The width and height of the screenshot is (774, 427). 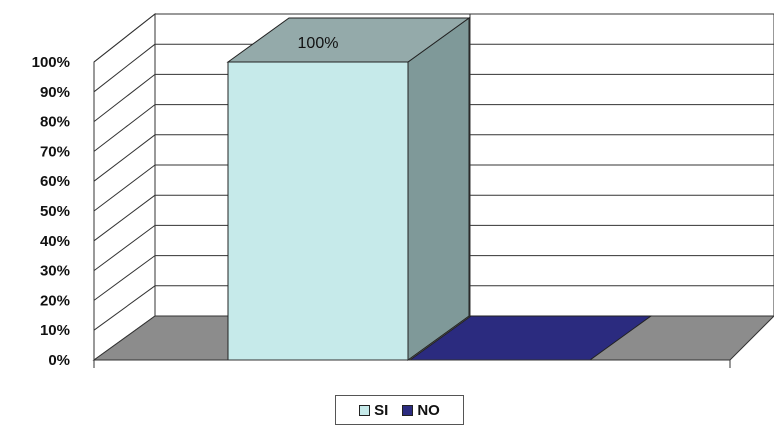 I want to click on y-tick-label: 0%, so click(x=59, y=360).